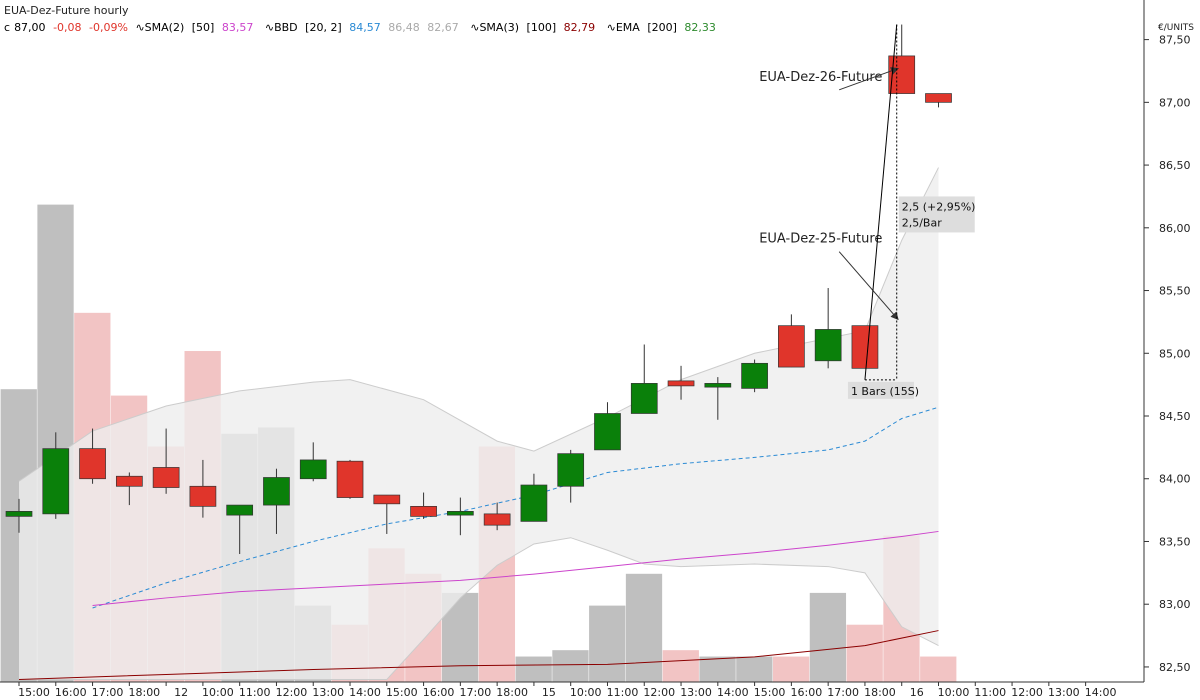 Image resolution: width=1200 pixels, height=700 pixels. I want to click on time-tick-label: 15, so click(549, 692).